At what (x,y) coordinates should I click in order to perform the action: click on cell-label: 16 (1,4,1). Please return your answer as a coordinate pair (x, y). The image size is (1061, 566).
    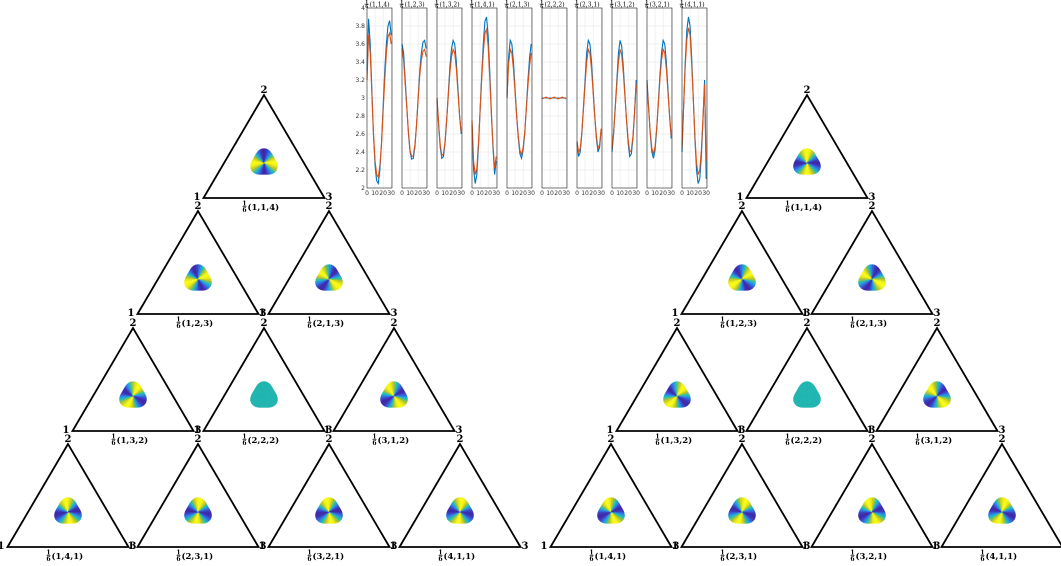
    Looking at the image, I should click on (607, 557).